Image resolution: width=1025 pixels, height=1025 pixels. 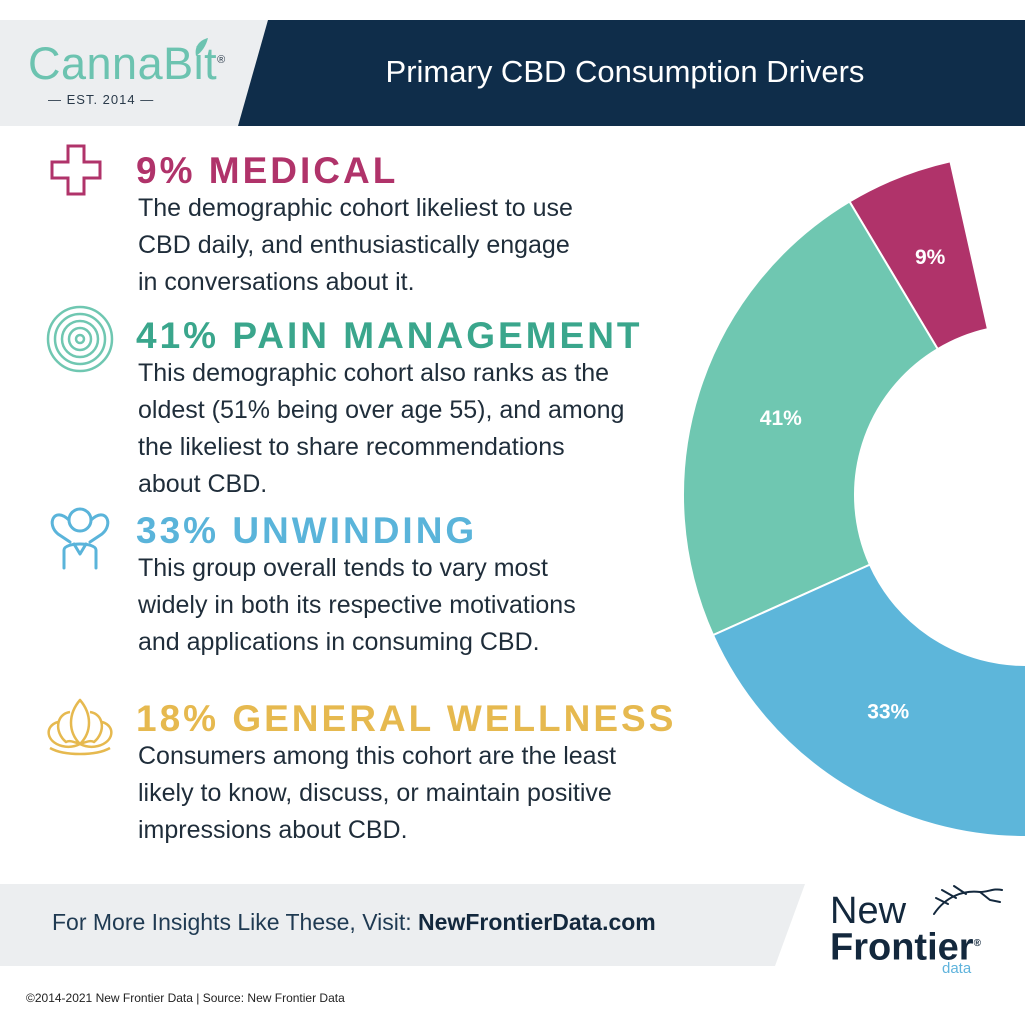 I want to click on description-line: This group overall tends to vary most, so click(x=343, y=568).